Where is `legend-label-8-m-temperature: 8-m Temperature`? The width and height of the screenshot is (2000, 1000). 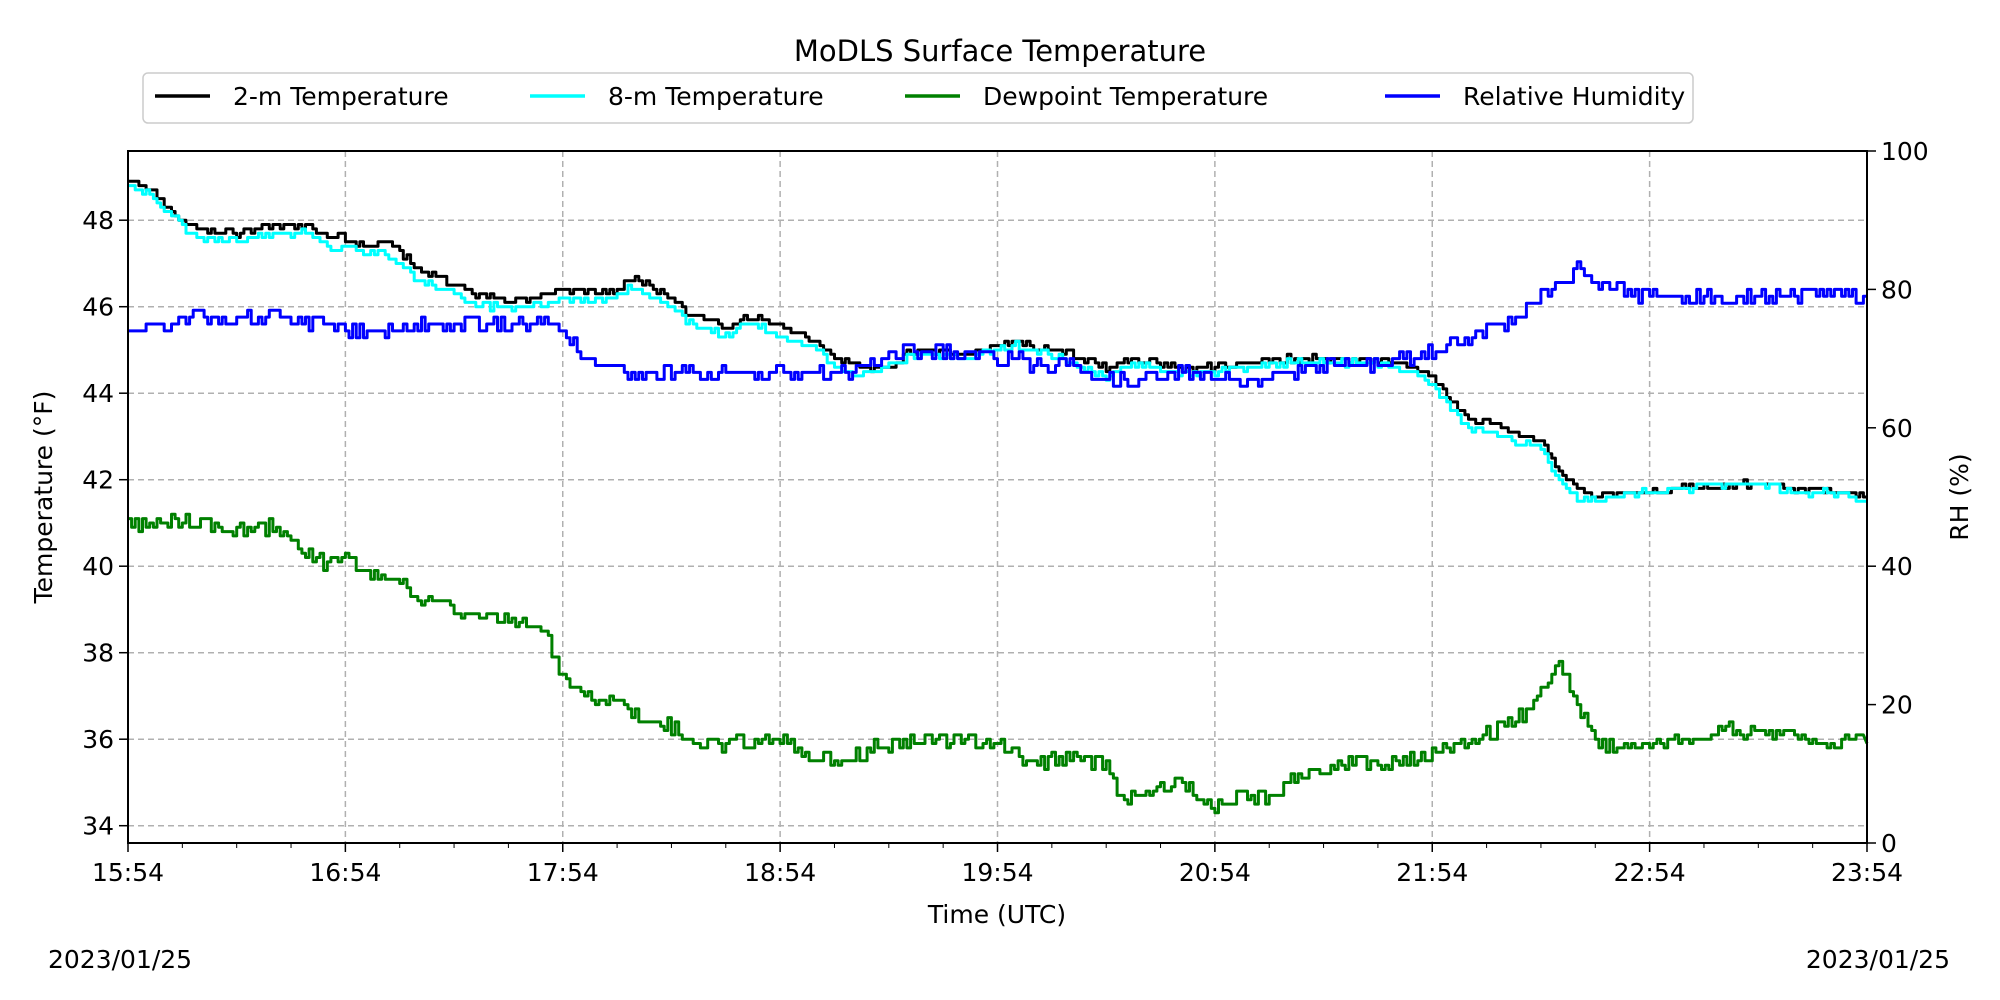
legend-label-8-m-temperature: 8-m Temperature is located at coordinates (716, 96).